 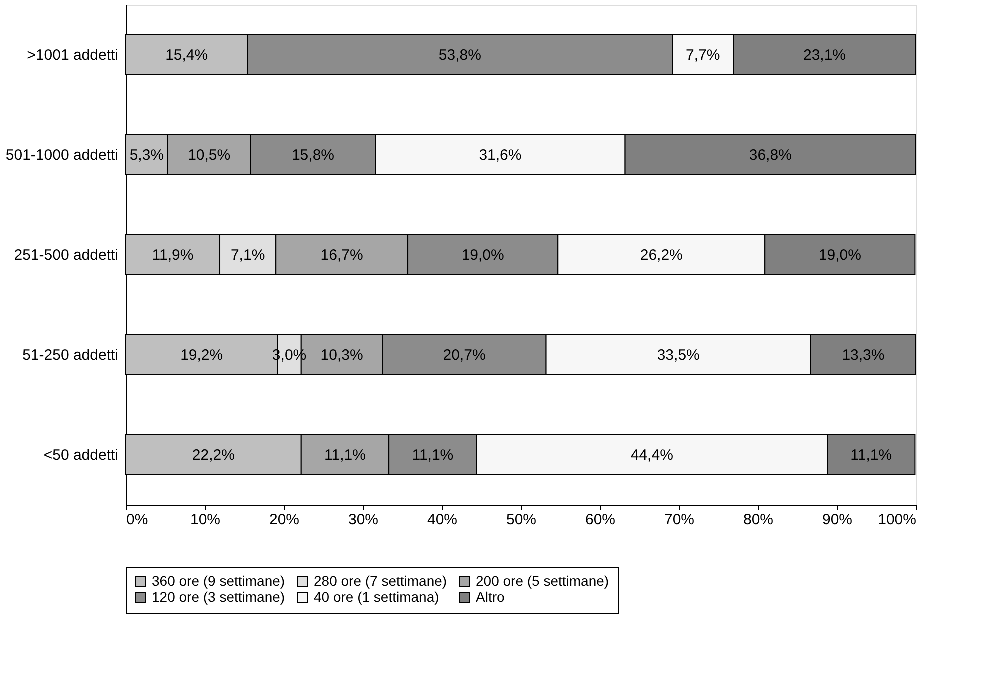 I want to click on x-tick-label: 100%, so click(x=897, y=520).